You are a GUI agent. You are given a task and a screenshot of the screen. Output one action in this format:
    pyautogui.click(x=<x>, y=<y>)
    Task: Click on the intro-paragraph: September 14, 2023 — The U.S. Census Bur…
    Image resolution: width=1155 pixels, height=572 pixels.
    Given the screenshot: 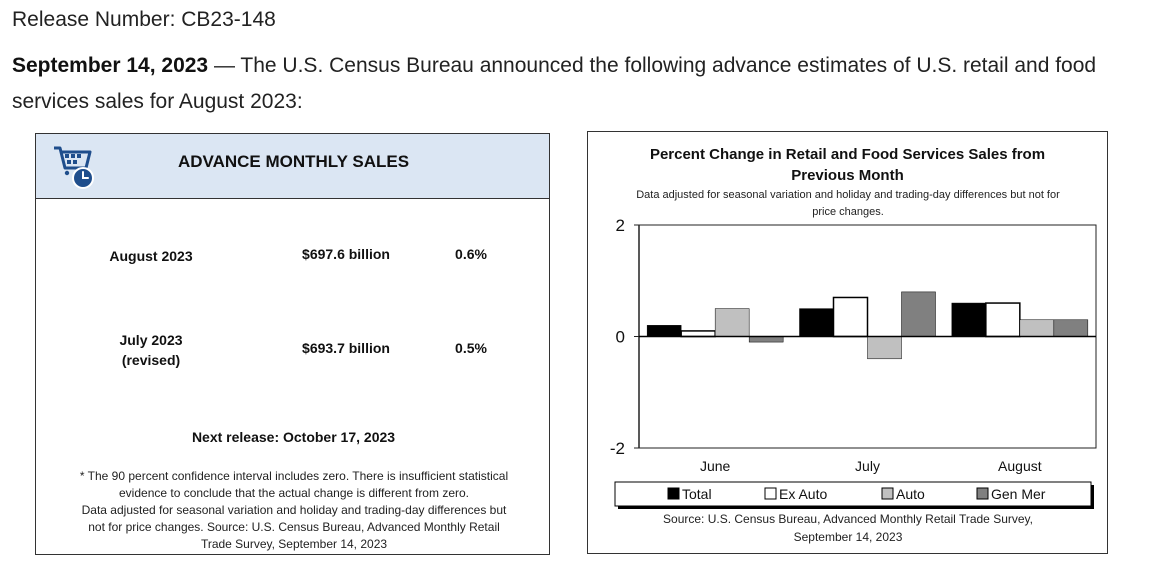 What is the action you would take?
    pyautogui.click(x=572, y=84)
    